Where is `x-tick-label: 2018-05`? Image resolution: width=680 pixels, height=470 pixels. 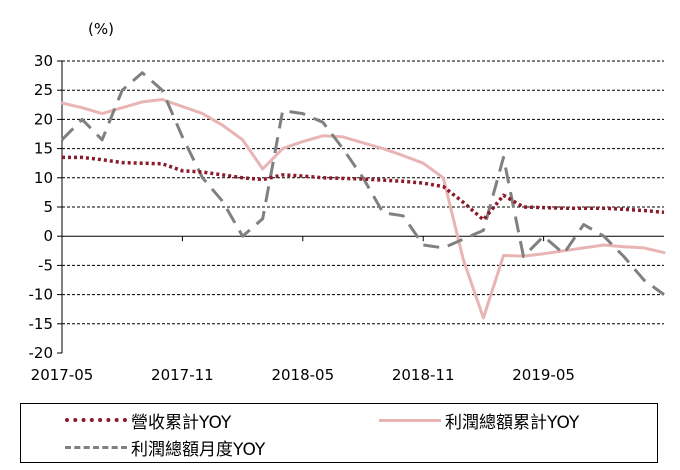
x-tick-label: 2018-05 is located at coordinates (302, 375).